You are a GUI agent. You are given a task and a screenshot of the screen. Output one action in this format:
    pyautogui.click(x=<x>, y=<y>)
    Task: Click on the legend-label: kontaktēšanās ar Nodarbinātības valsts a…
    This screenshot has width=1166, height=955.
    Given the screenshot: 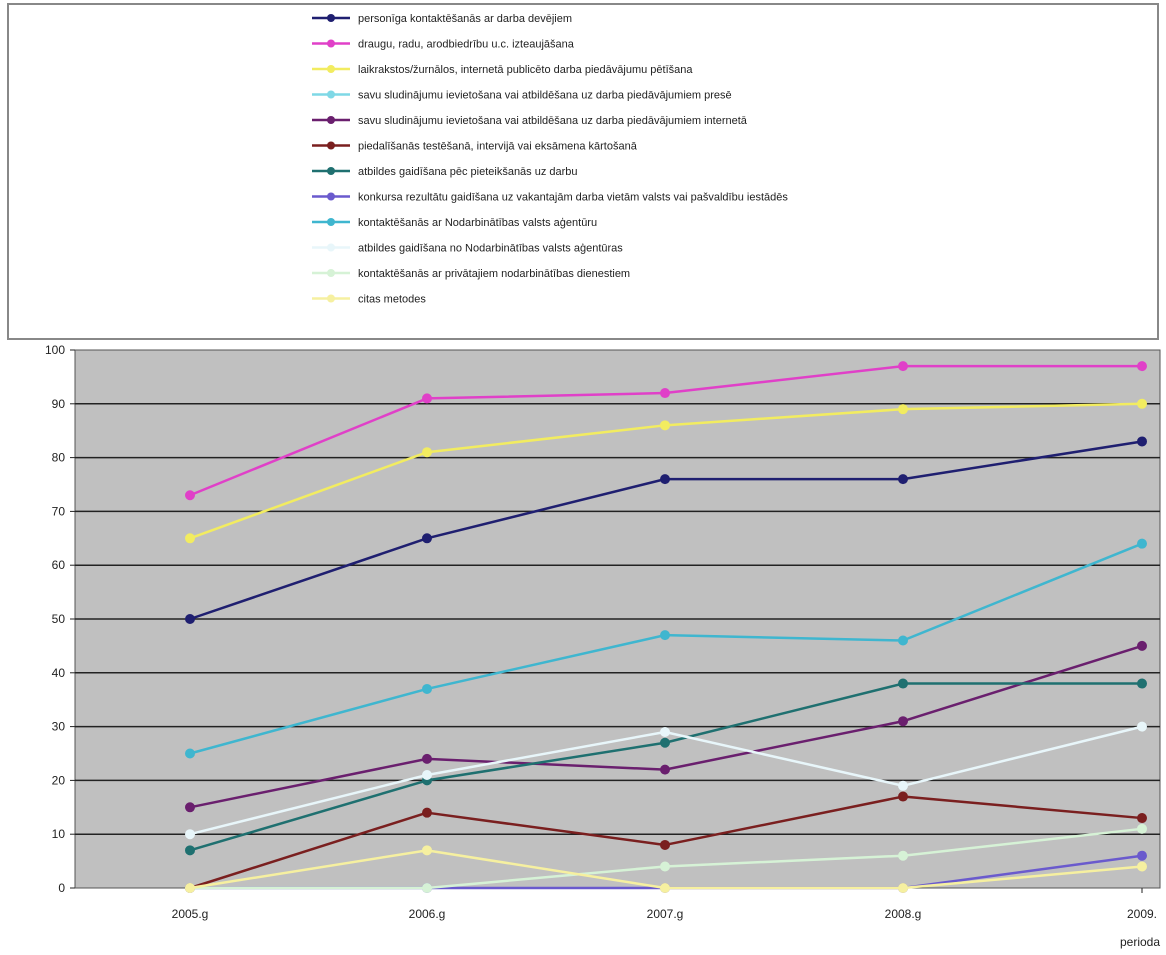 What is the action you would take?
    pyautogui.click(x=477, y=222)
    